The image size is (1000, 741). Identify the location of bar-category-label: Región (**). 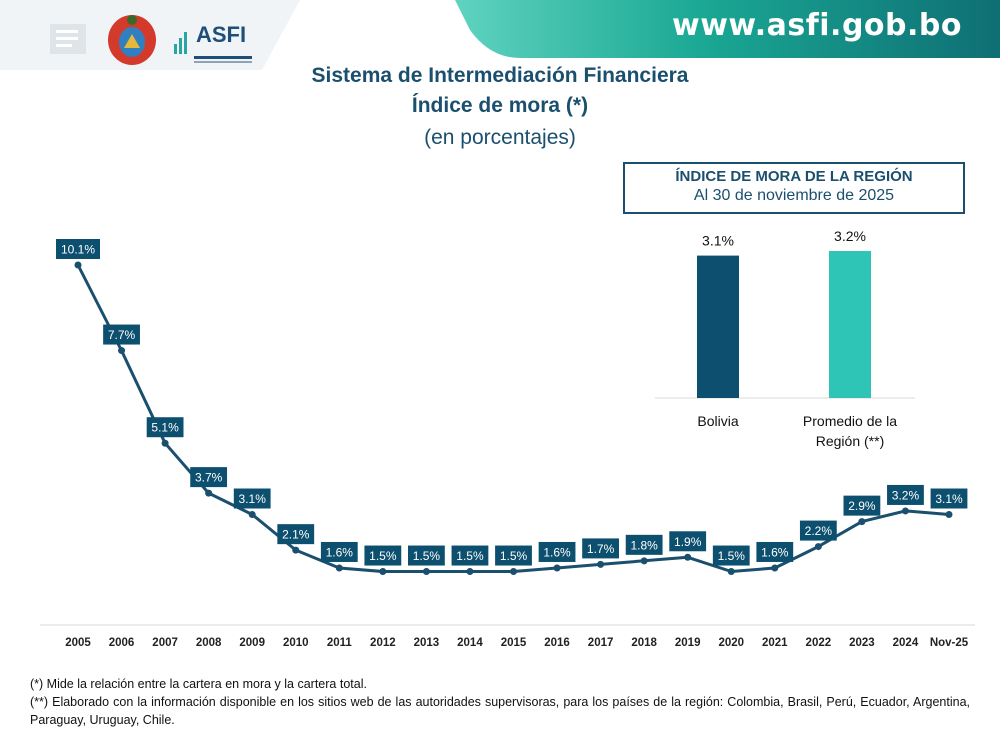
(850, 441).